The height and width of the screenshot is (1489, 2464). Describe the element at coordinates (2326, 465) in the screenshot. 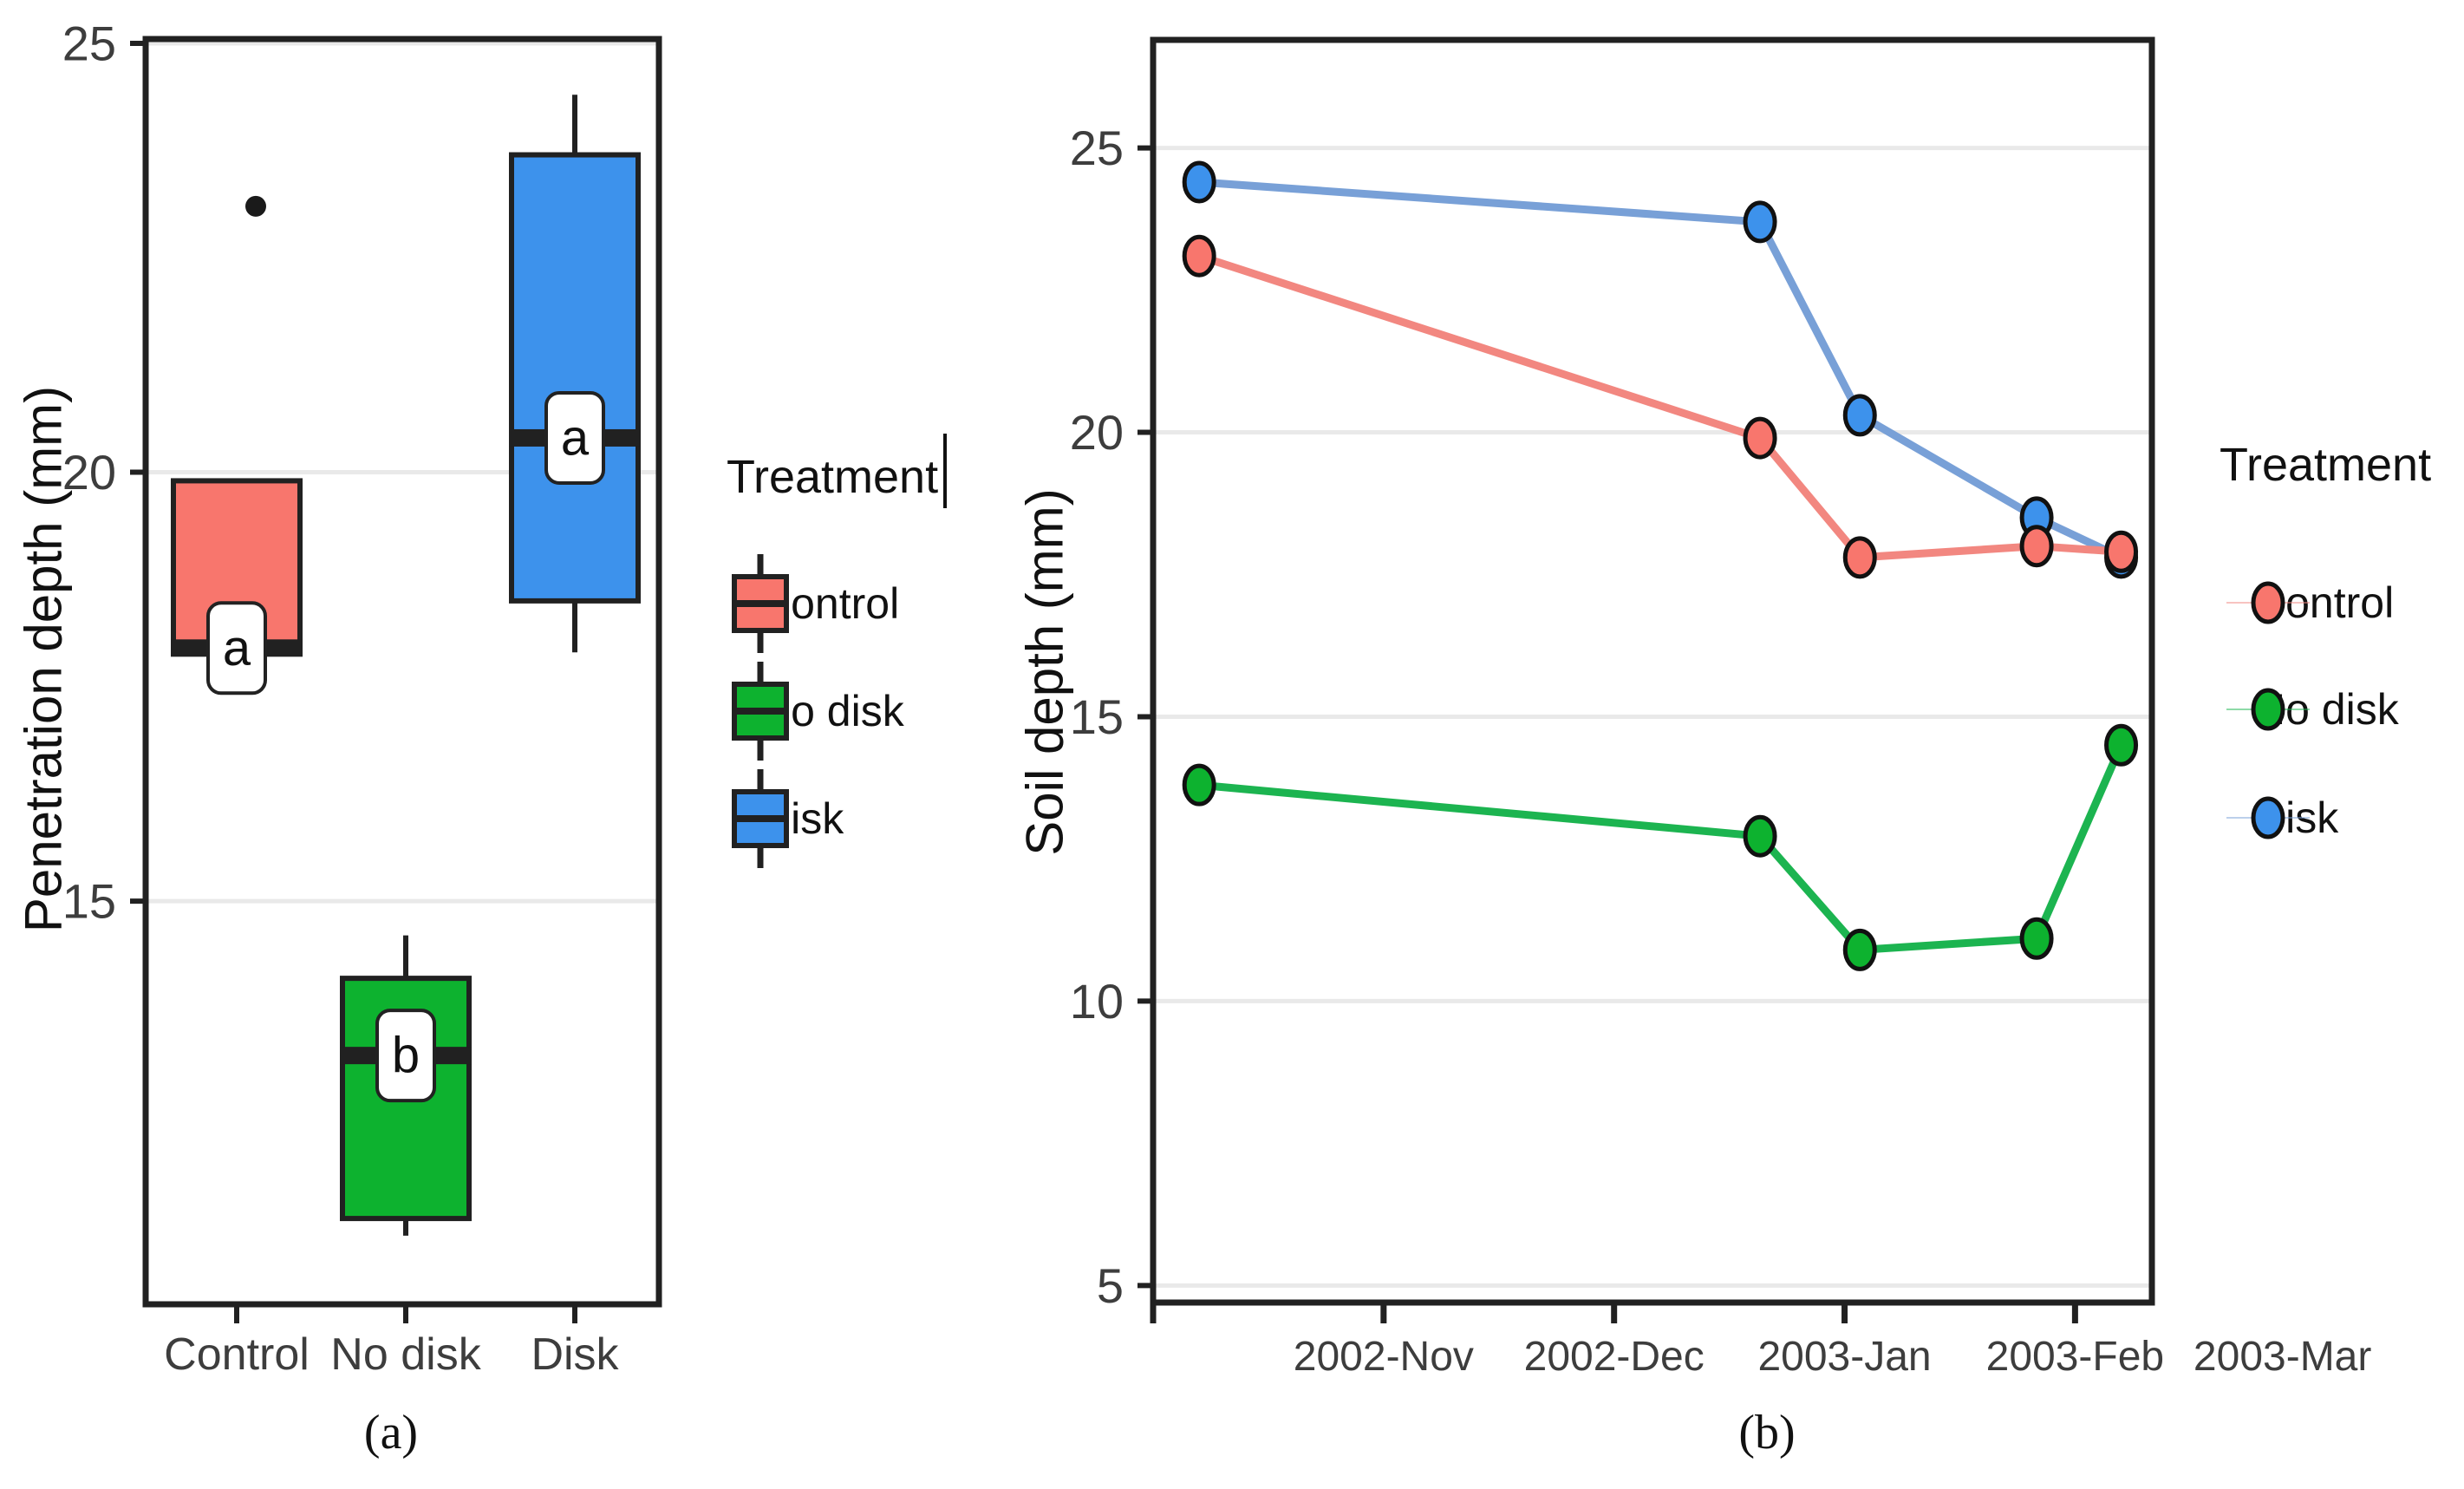

I see `panel-b-legend-title: Treatment` at that location.